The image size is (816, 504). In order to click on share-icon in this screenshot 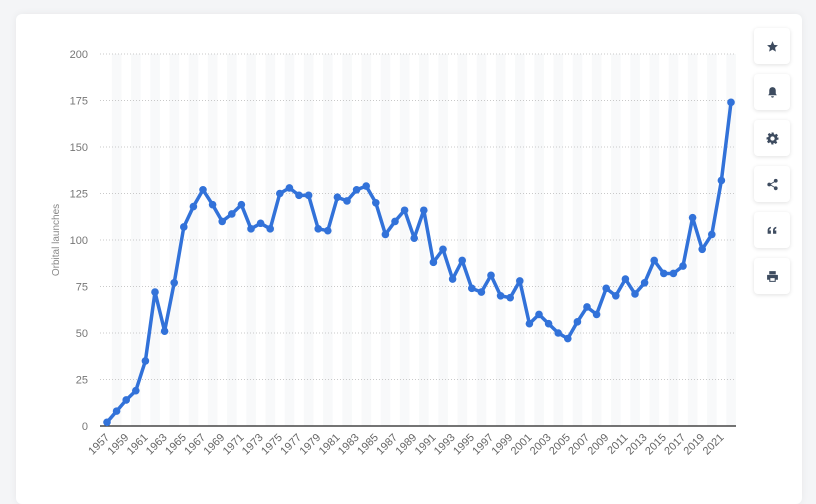, I will do `click(772, 184)`.